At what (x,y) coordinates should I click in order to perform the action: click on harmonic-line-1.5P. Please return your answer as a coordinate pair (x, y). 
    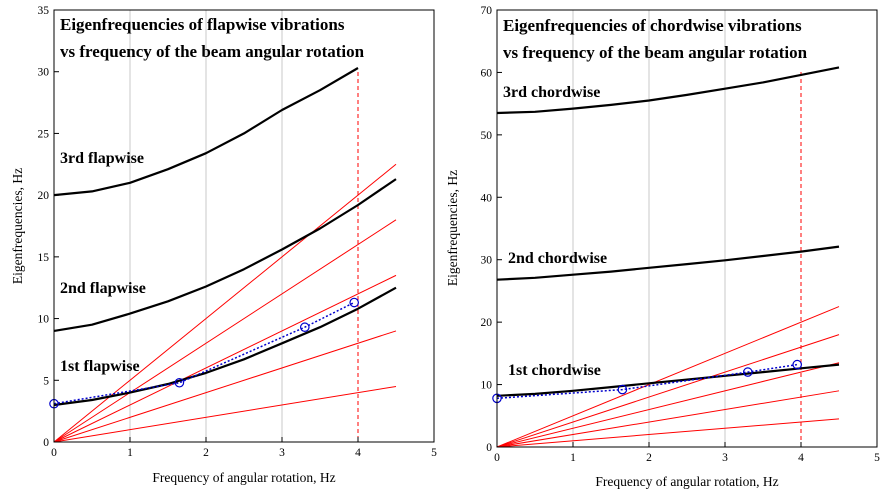
    Looking at the image, I should click on (668, 405).